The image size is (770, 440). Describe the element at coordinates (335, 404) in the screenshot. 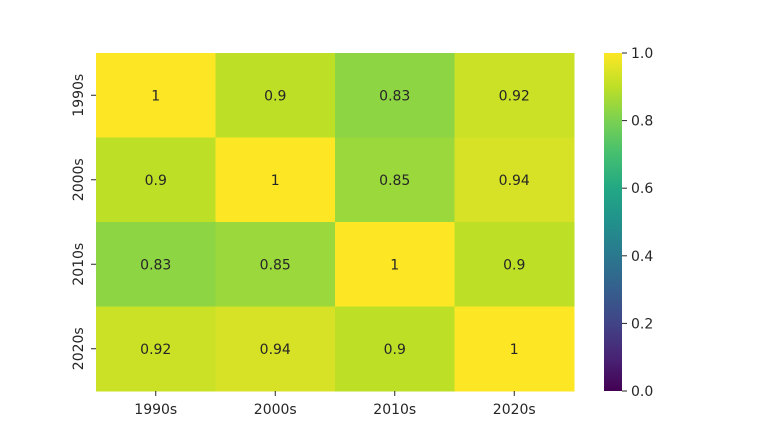

I see `x-axis: 1990s 2000s 2010s 2020s` at that location.